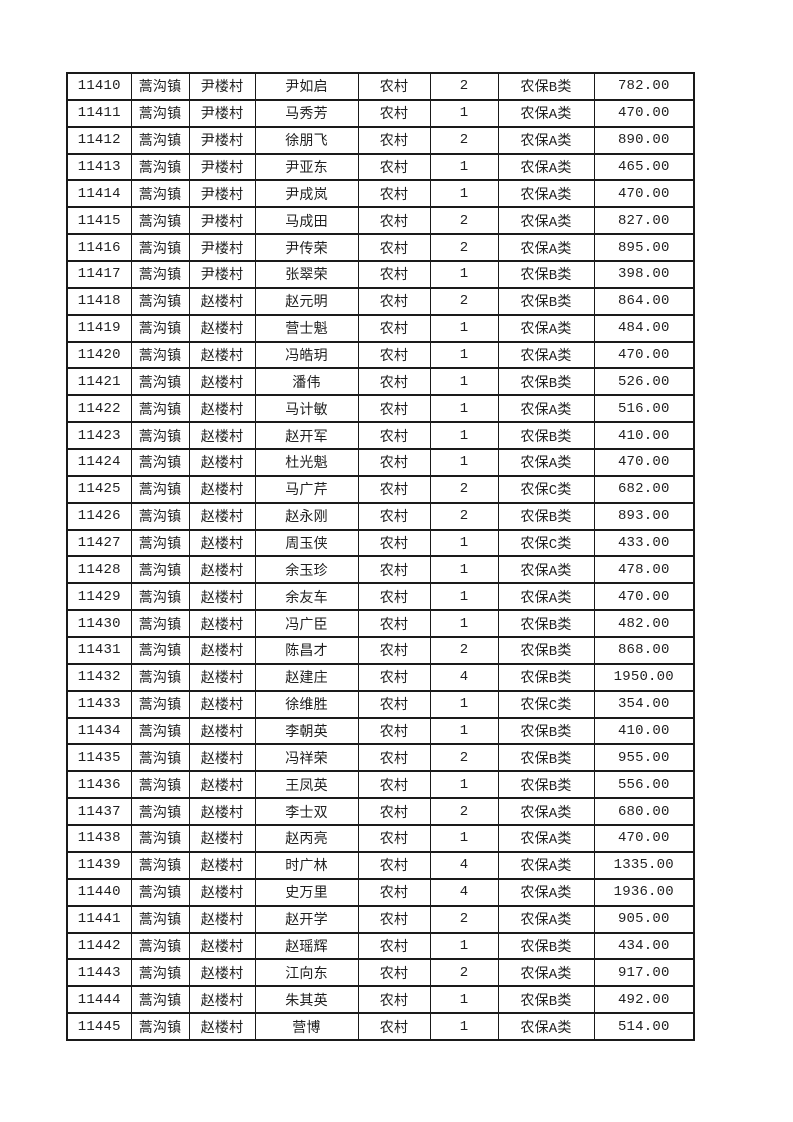 This screenshot has width=793, height=1122. What do you see at coordinates (644, 409) in the screenshot?
I see `cell-amount: 516.00` at bounding box center [644, 409].